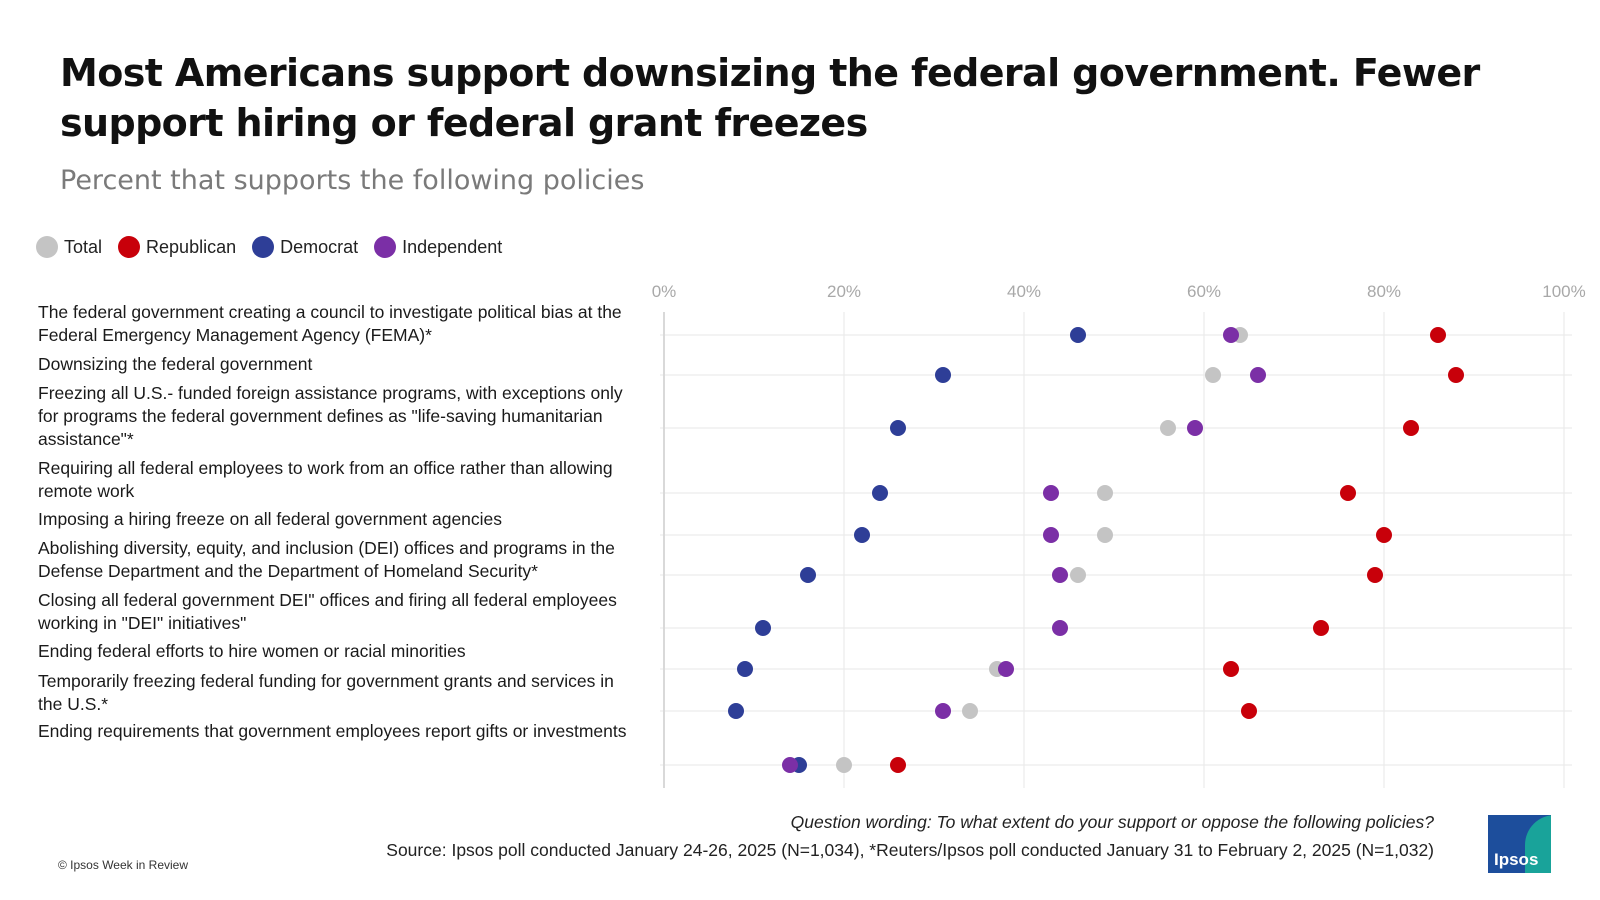 This screenshot has height=900, width=1600. Describe the element at coordinates (844, 291) in the screenshot. I see `x-tick-label: 20%` at that location.